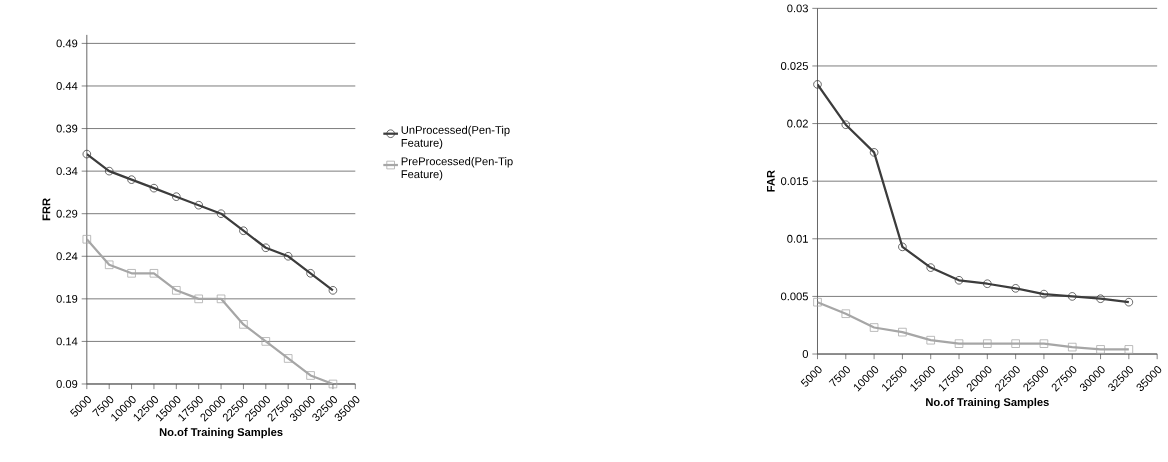 The width and height of the screenshot is (1168, 462). Describe the element at coordinates (455, 137) in the screenshot. I see `legend-label: UnProcessed(Pen-Tip Feature)` at that location.